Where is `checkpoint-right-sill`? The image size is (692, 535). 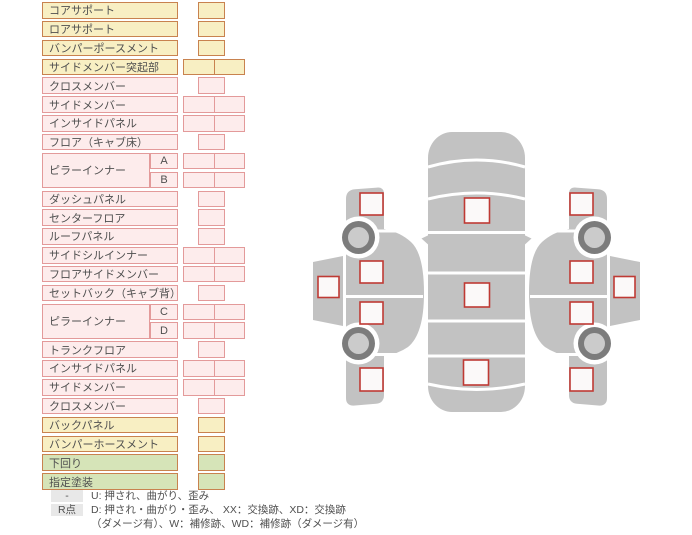 checkpoint-right-sill is located at coordinates (624, 287).